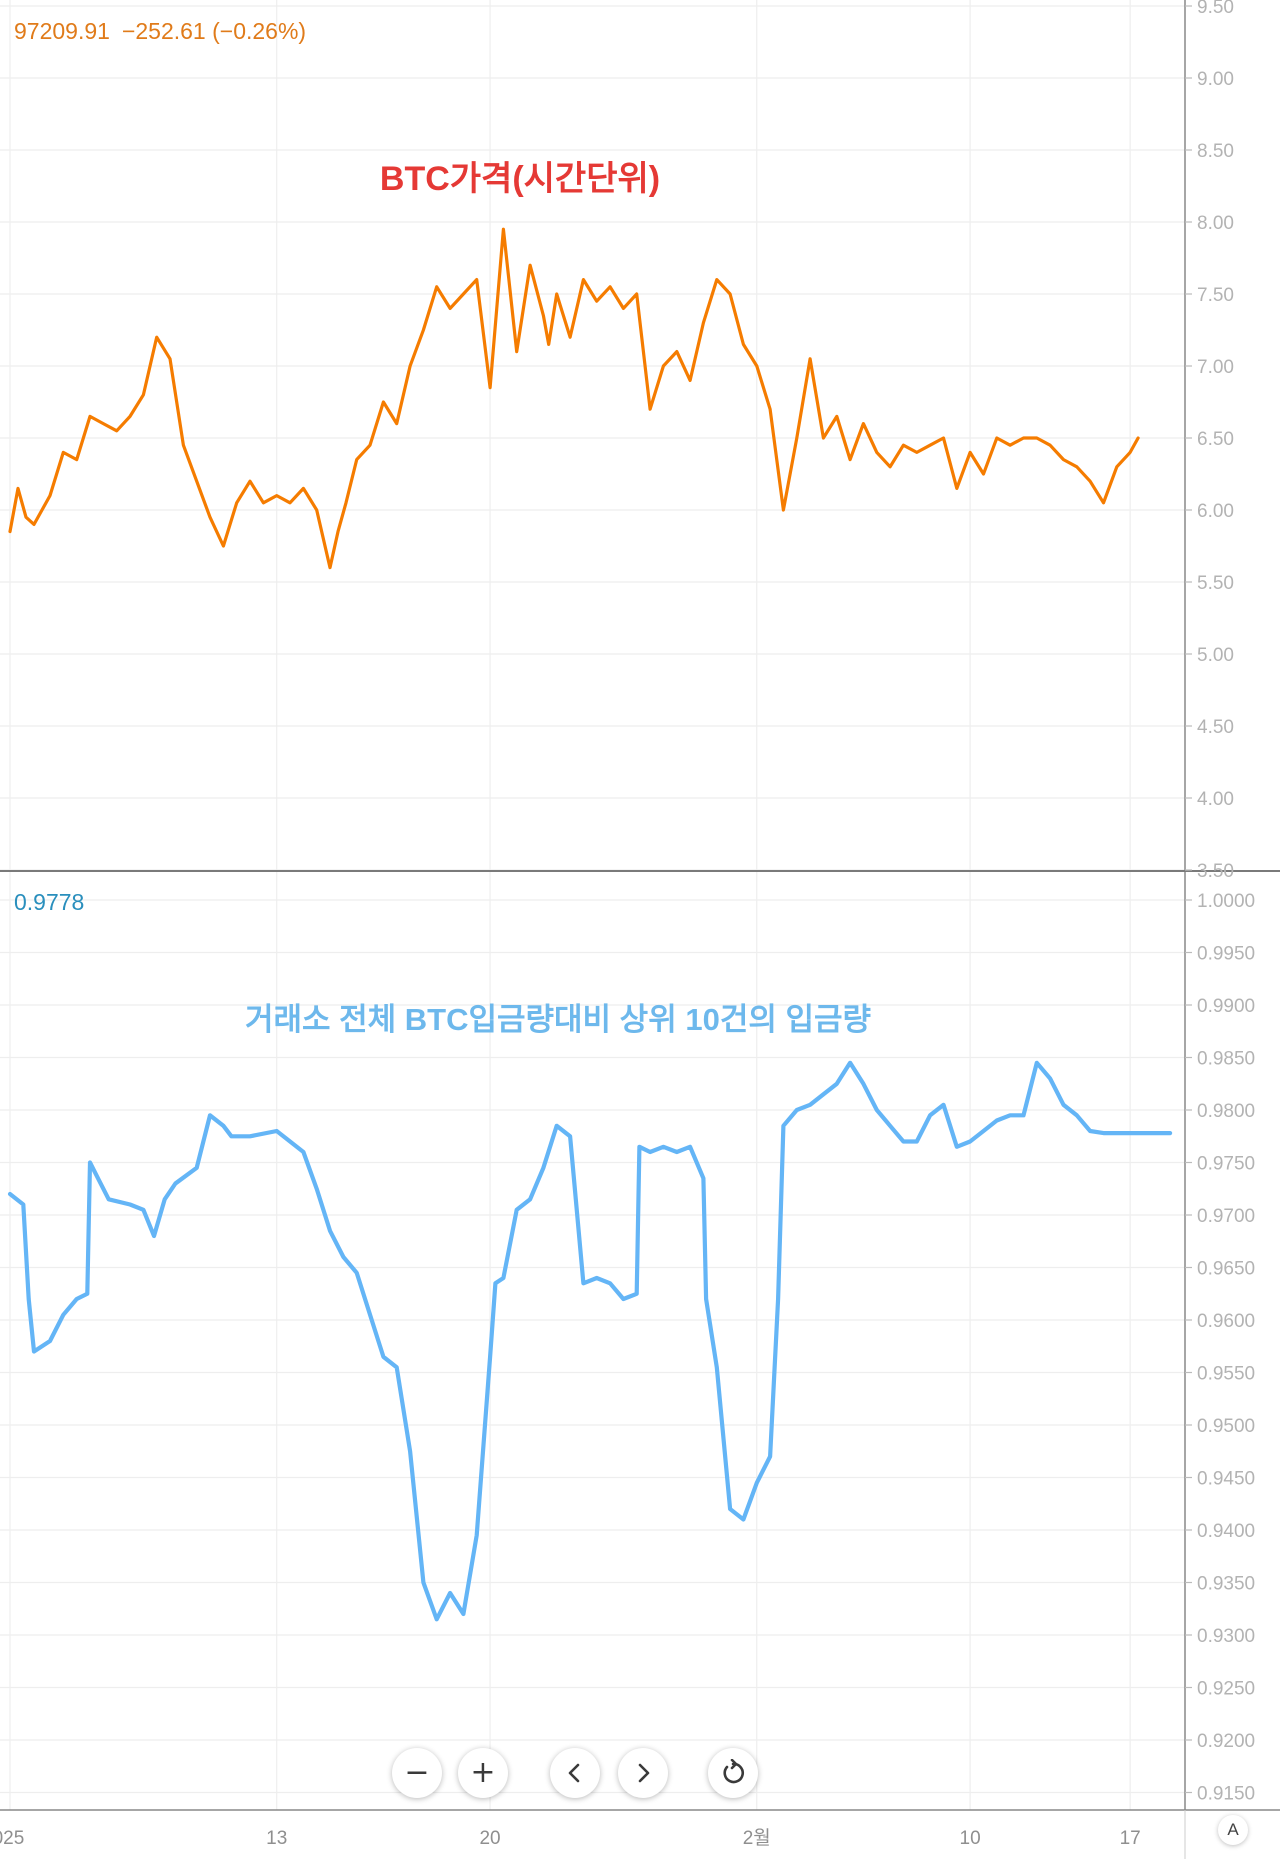 Image resolution: width=1280 pixels, height=1859 pixels. Describe the element at coordinates (214, 31) in the screenshot. I see `price-change-value: −252.61 (−0.26%)` at that location.